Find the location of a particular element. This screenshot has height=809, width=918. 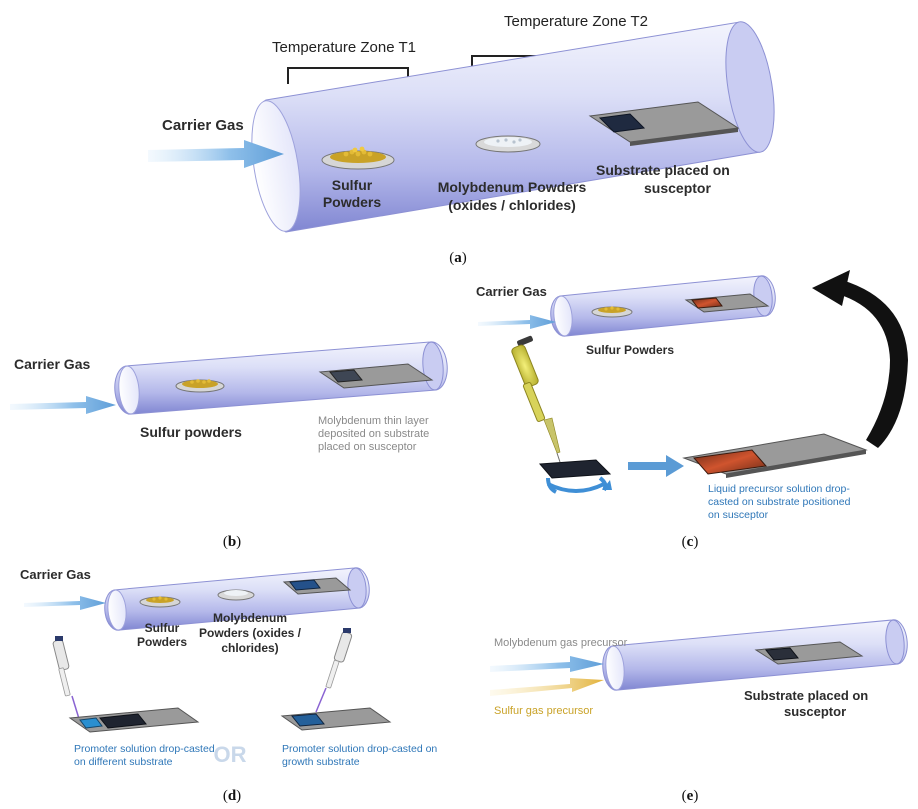

molybdenum-boat-d is located at coordinates (236, 595).